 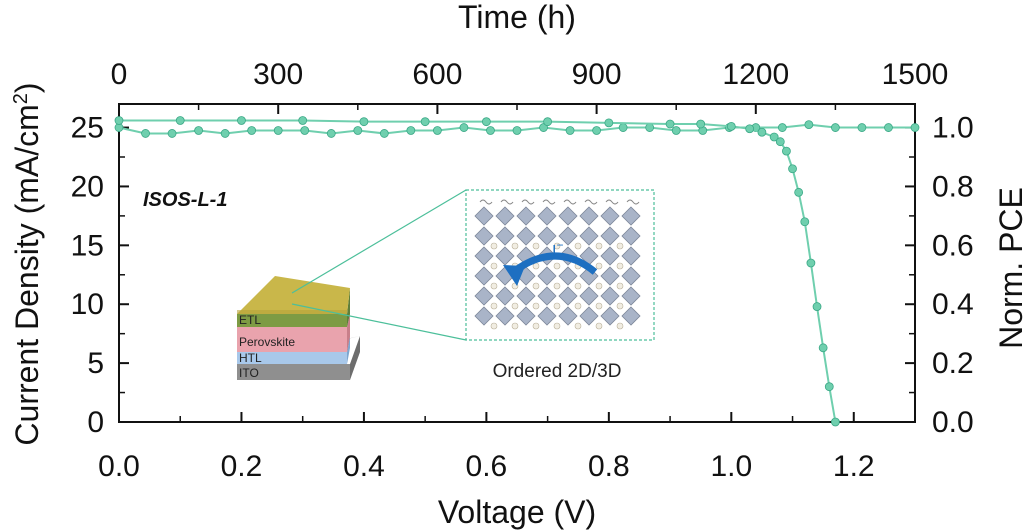 I want to click on right-axis-title: Norm. PCE, so click(x=1011, y=268).